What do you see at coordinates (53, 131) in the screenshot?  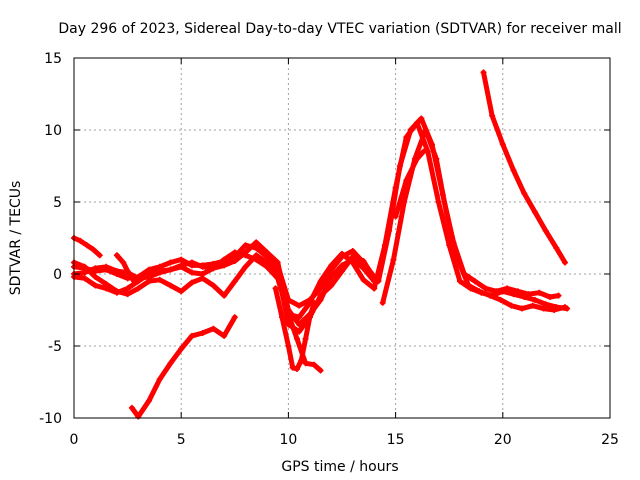 I see `y-tick-label: 10` at bounding box center [53, 131].